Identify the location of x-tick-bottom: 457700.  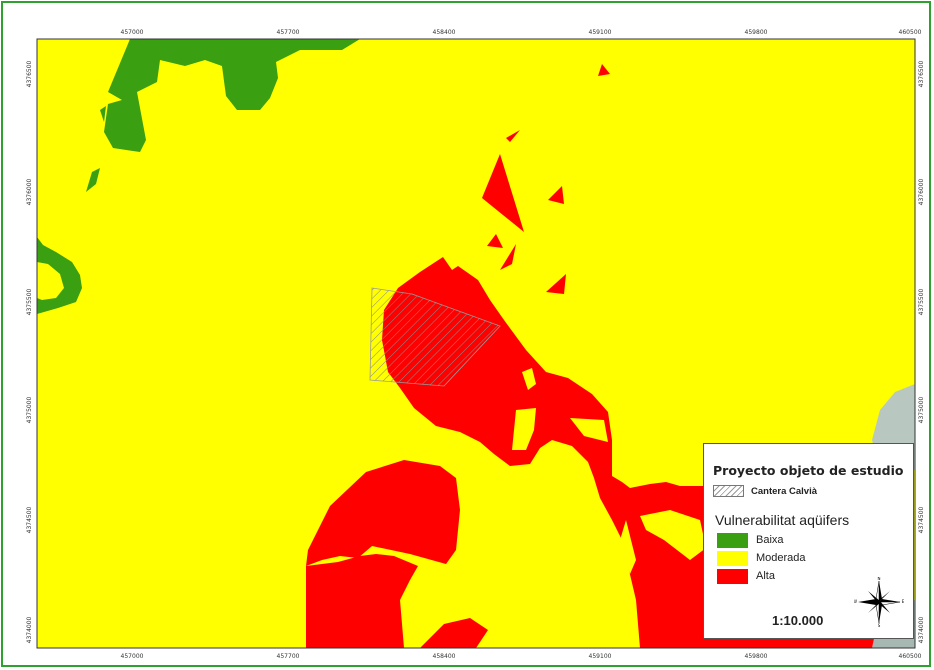
(288, 656).